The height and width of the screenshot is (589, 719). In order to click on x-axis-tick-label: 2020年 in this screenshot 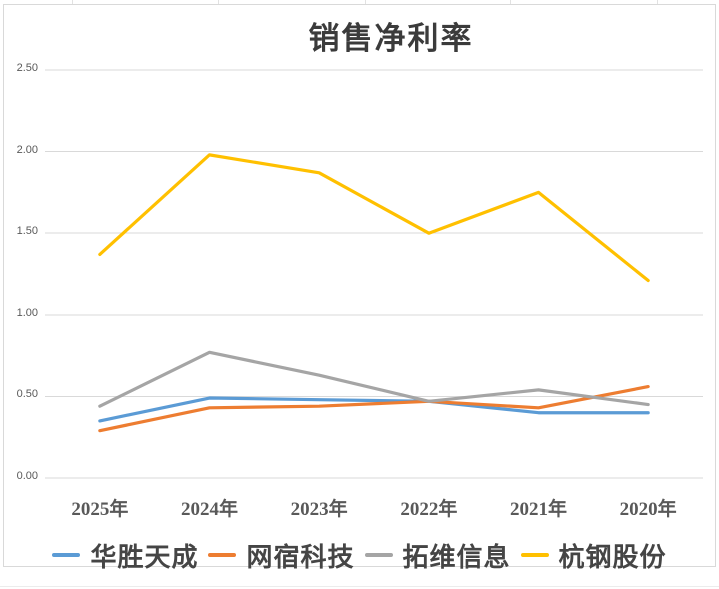, I will do `click(648, 509)`.